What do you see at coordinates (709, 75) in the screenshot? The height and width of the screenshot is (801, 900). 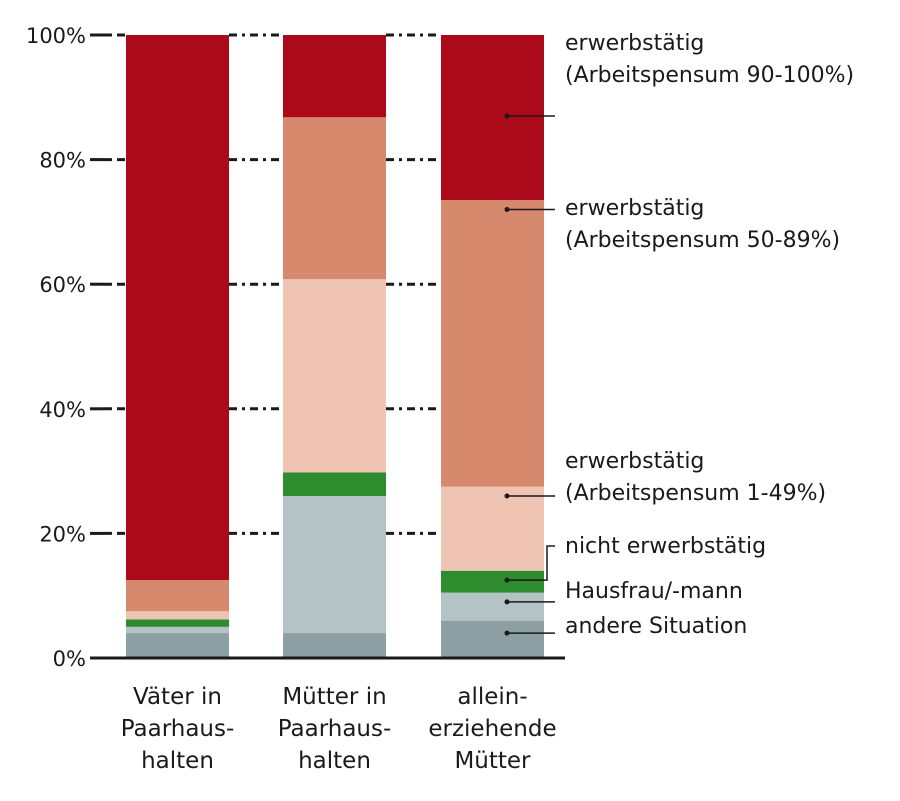 I see `legend-label: (Arbeitspensum 90-100%)` at bounding box center [709, 75].